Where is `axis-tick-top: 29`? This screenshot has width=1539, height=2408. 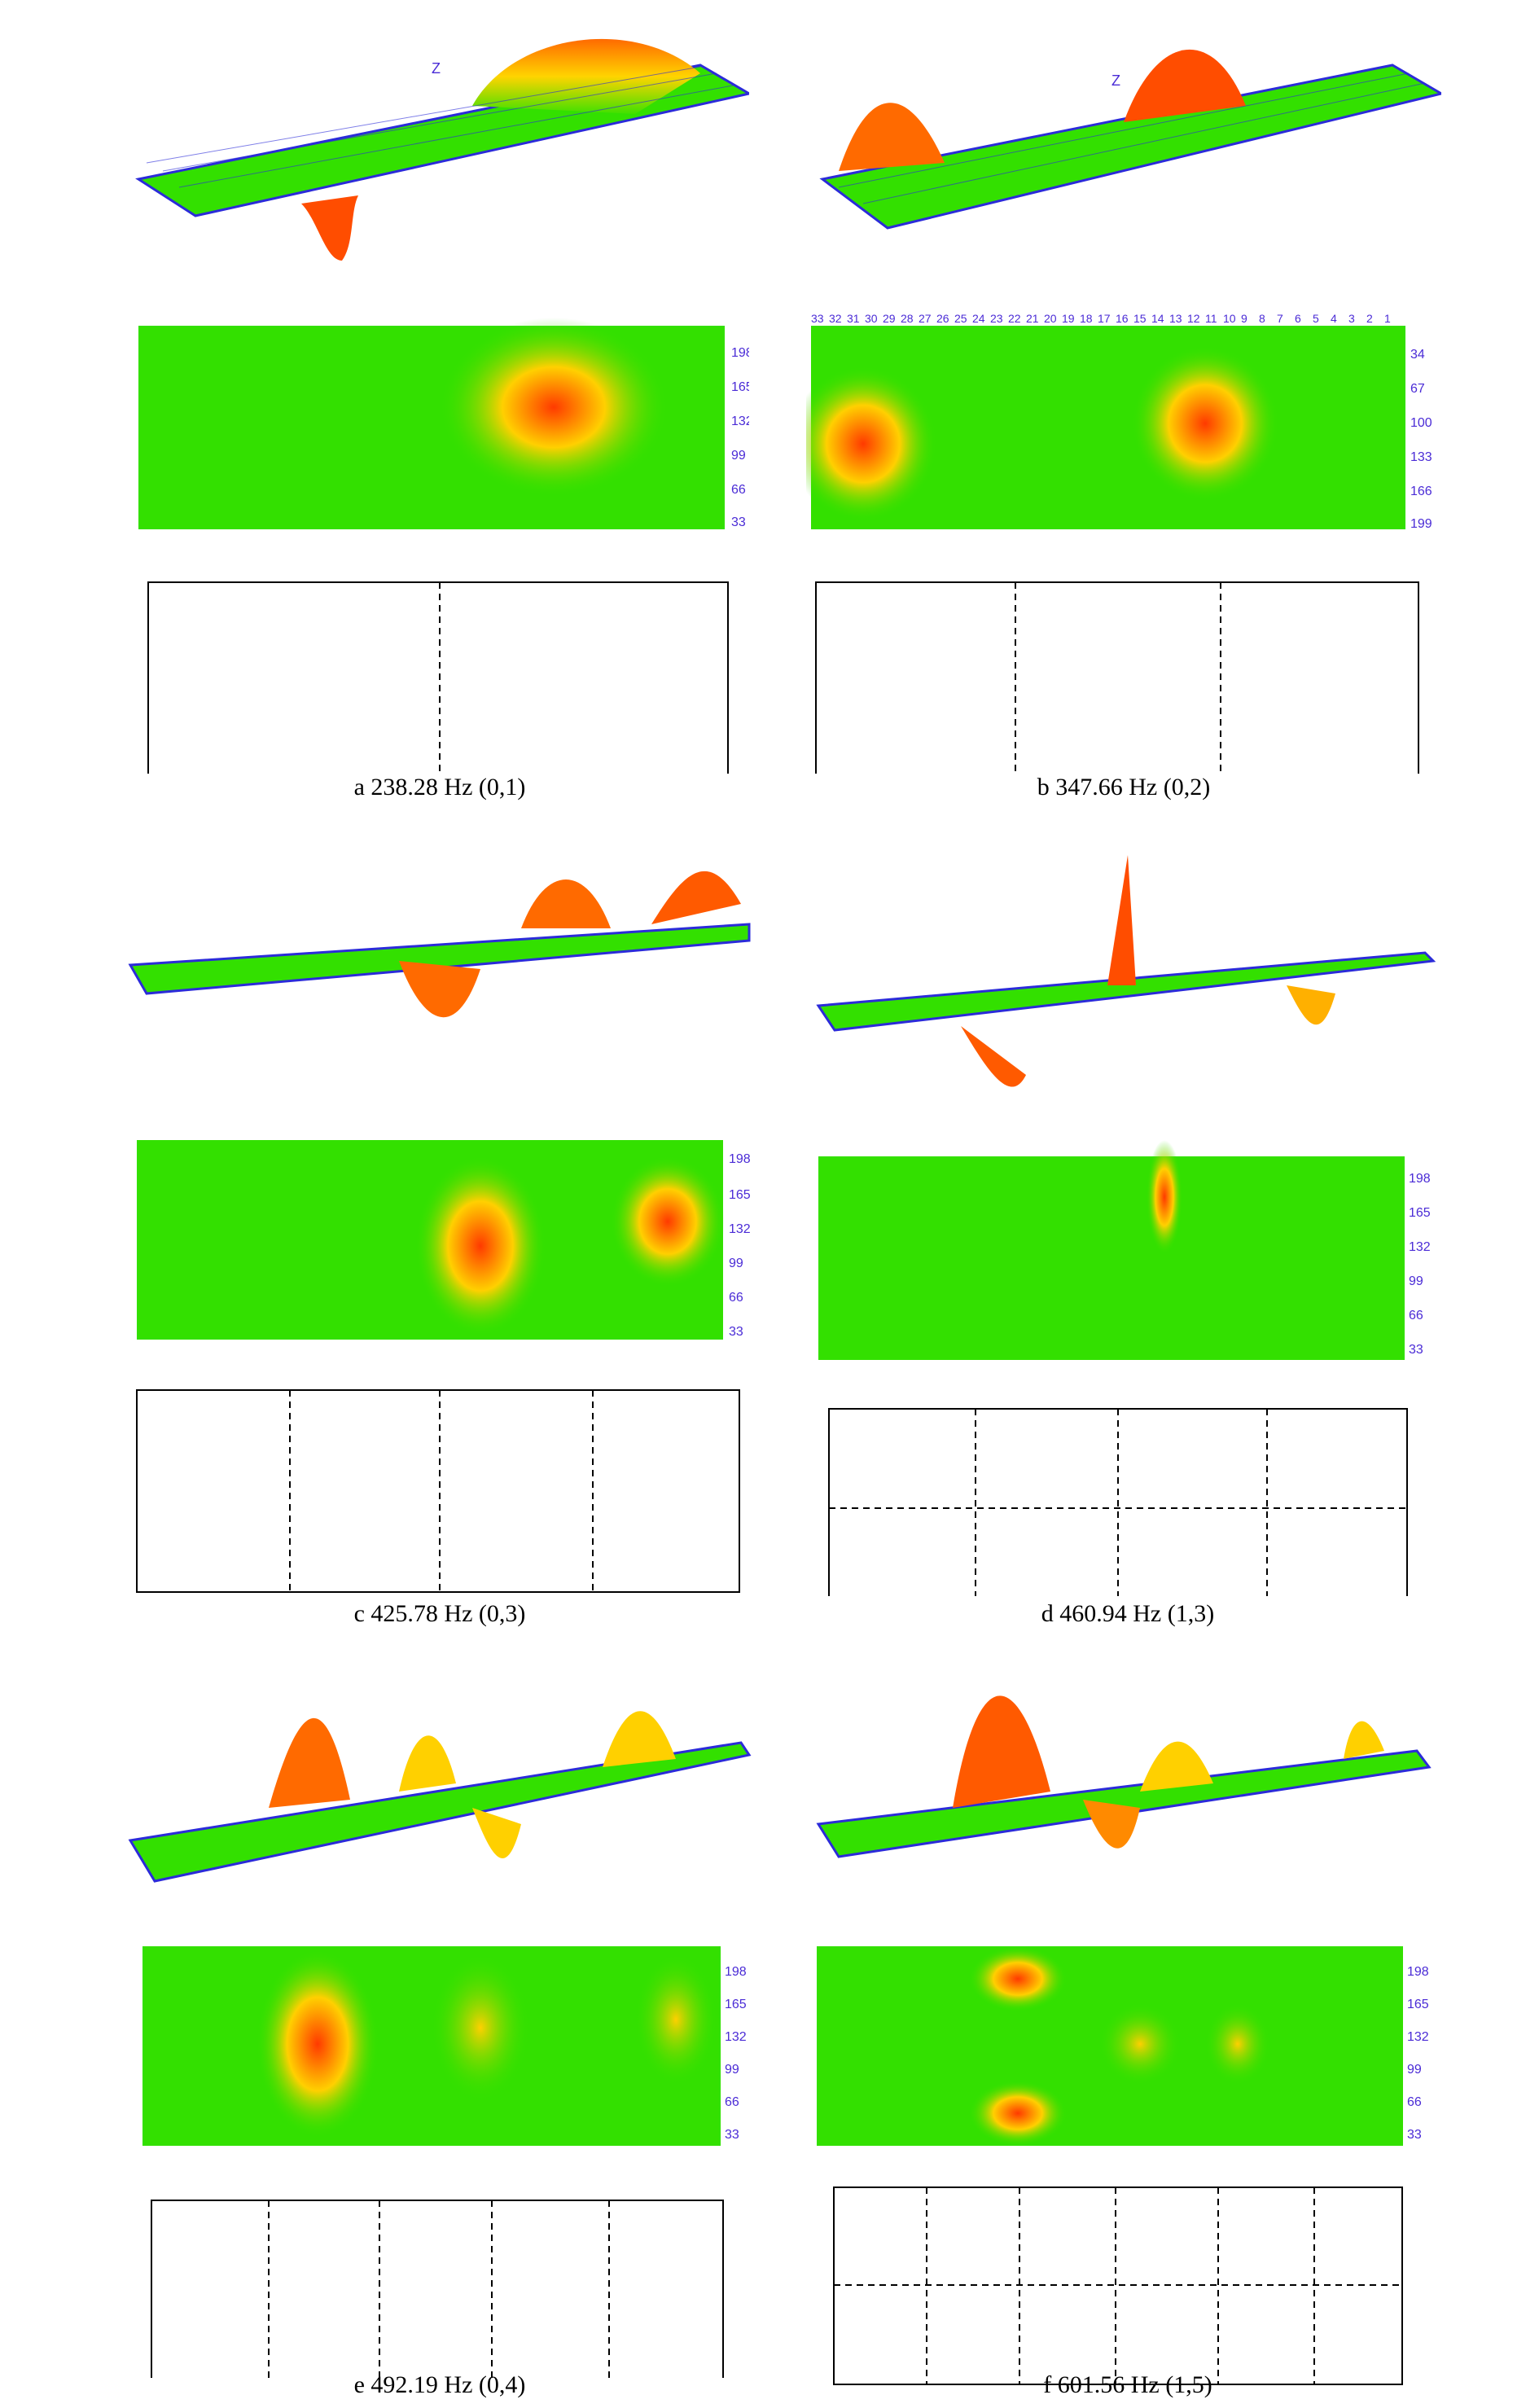
axis-tick-top: 29 is located at coordinates (890, 318).